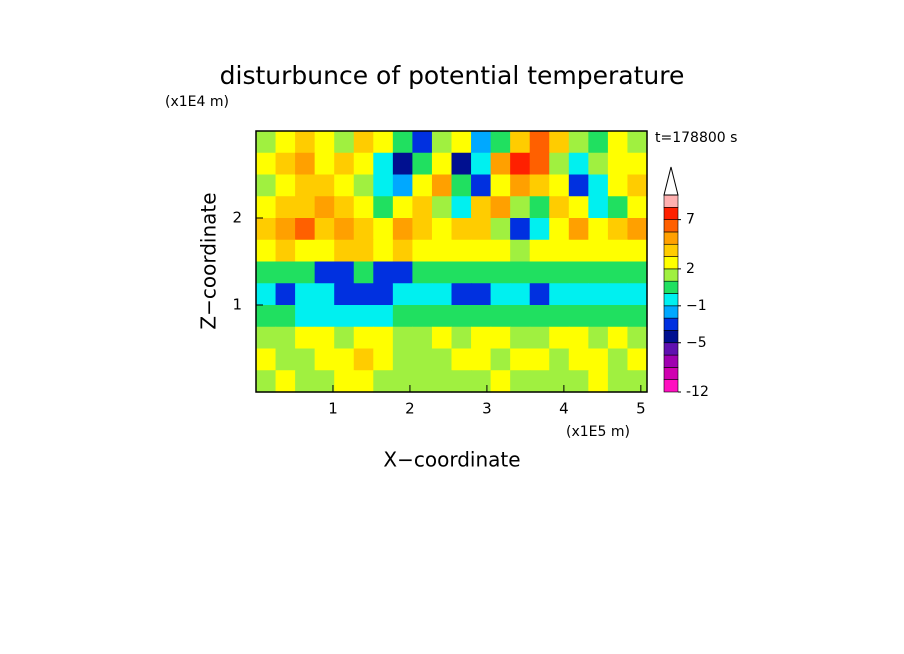 Image resolution: width=904 pixels, height=654 pixels. What do you see at coordinates (209, 260) in the screenshot?
I see `y-axis-label: Z−coordinate` at bounding box center [209, 260].